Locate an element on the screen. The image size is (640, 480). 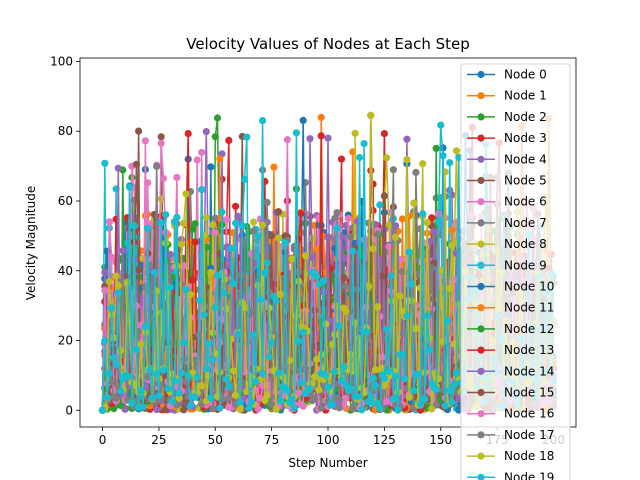
x-axis-label: Step Number is located at coordinates (327, 463).